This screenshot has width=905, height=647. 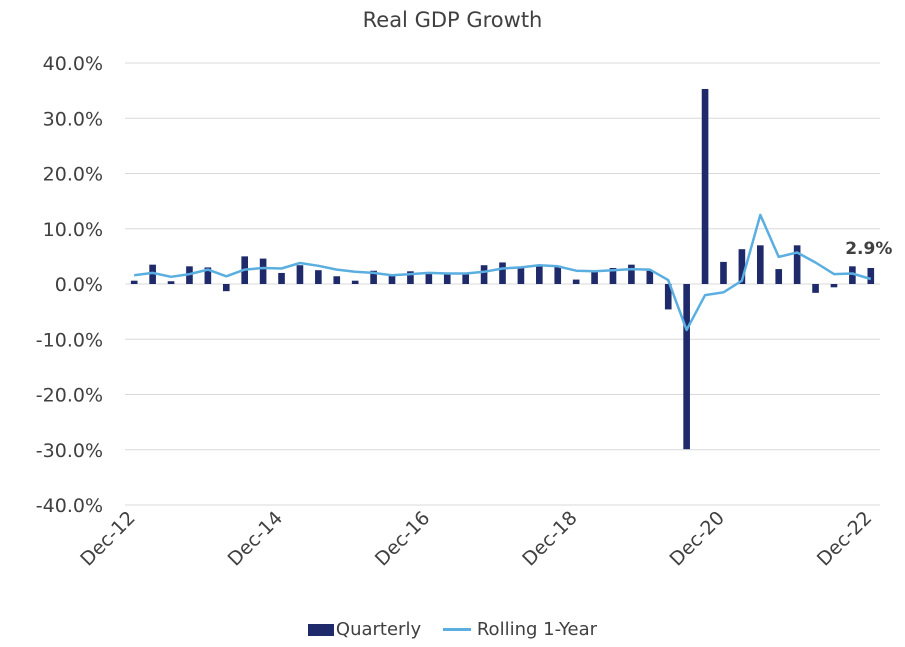 I want to click on y-tick-label: 30.0%, so click(x=73, y=119).